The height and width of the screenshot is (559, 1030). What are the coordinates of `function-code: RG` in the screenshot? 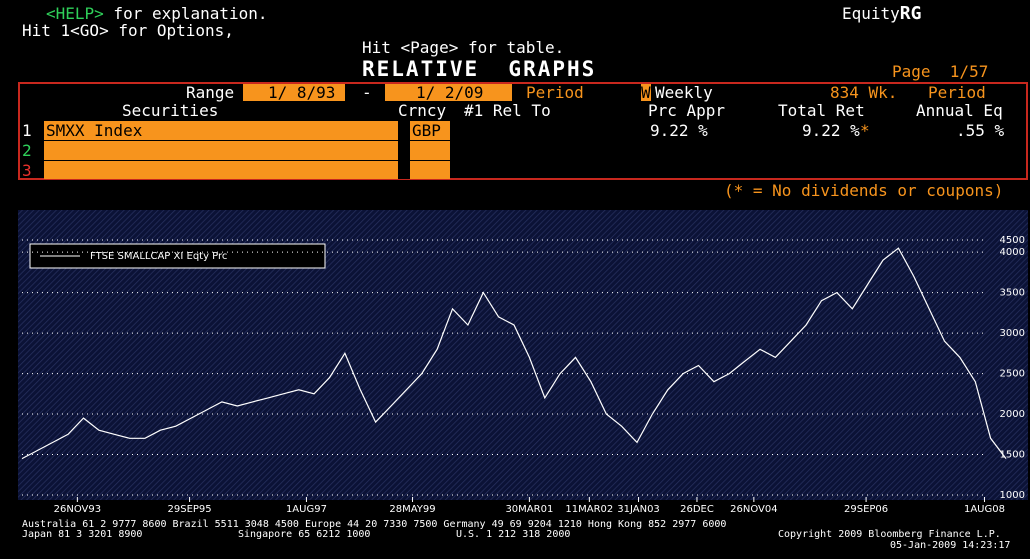 It's located at (910, 13).